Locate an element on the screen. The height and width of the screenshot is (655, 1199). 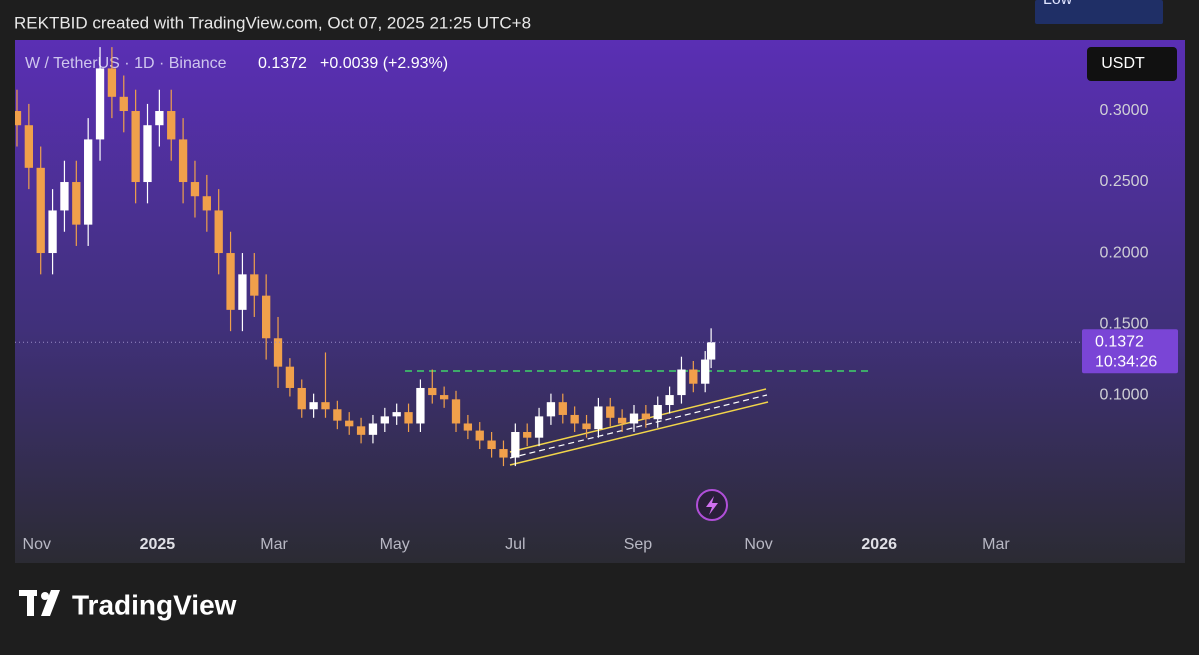
brand: TradingView is located at coordinates (154, 604).